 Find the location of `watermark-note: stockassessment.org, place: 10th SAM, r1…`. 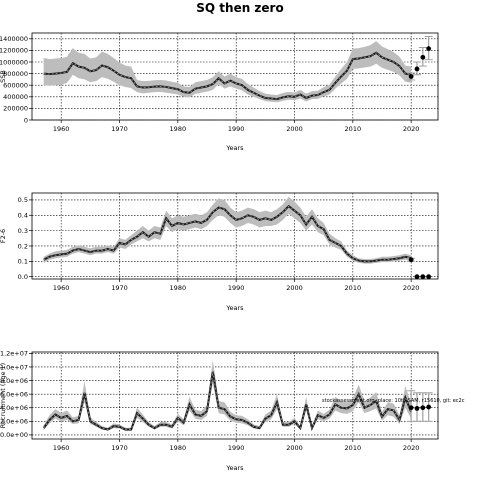

watermark-note: stockassessment.org, place: 10th SAM, r1… is located at coordinates (393, 401).